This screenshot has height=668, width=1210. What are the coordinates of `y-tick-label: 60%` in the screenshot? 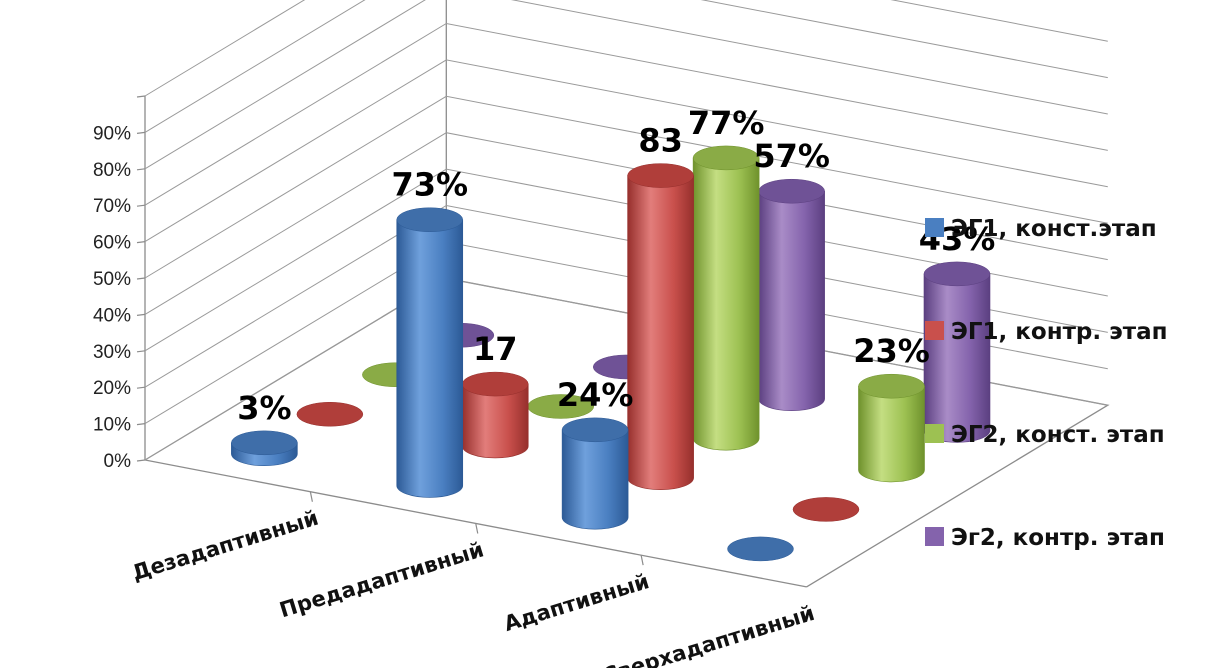 It's located at (112, 243).